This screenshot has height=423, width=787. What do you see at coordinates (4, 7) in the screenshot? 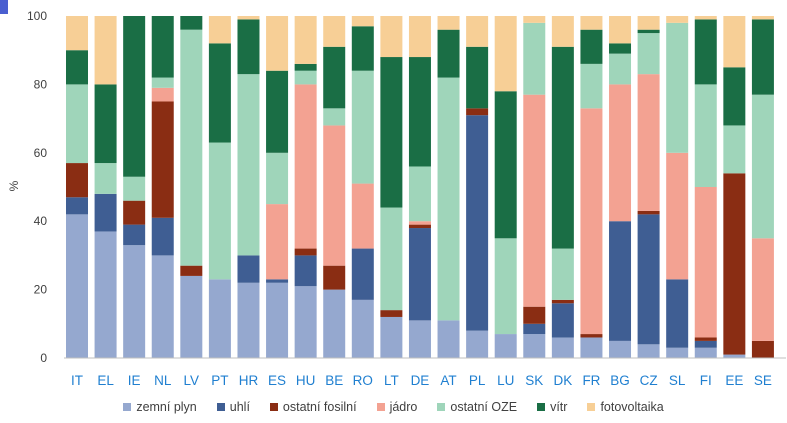
I see `window-corner-marker` at bounding box center [4, 7].